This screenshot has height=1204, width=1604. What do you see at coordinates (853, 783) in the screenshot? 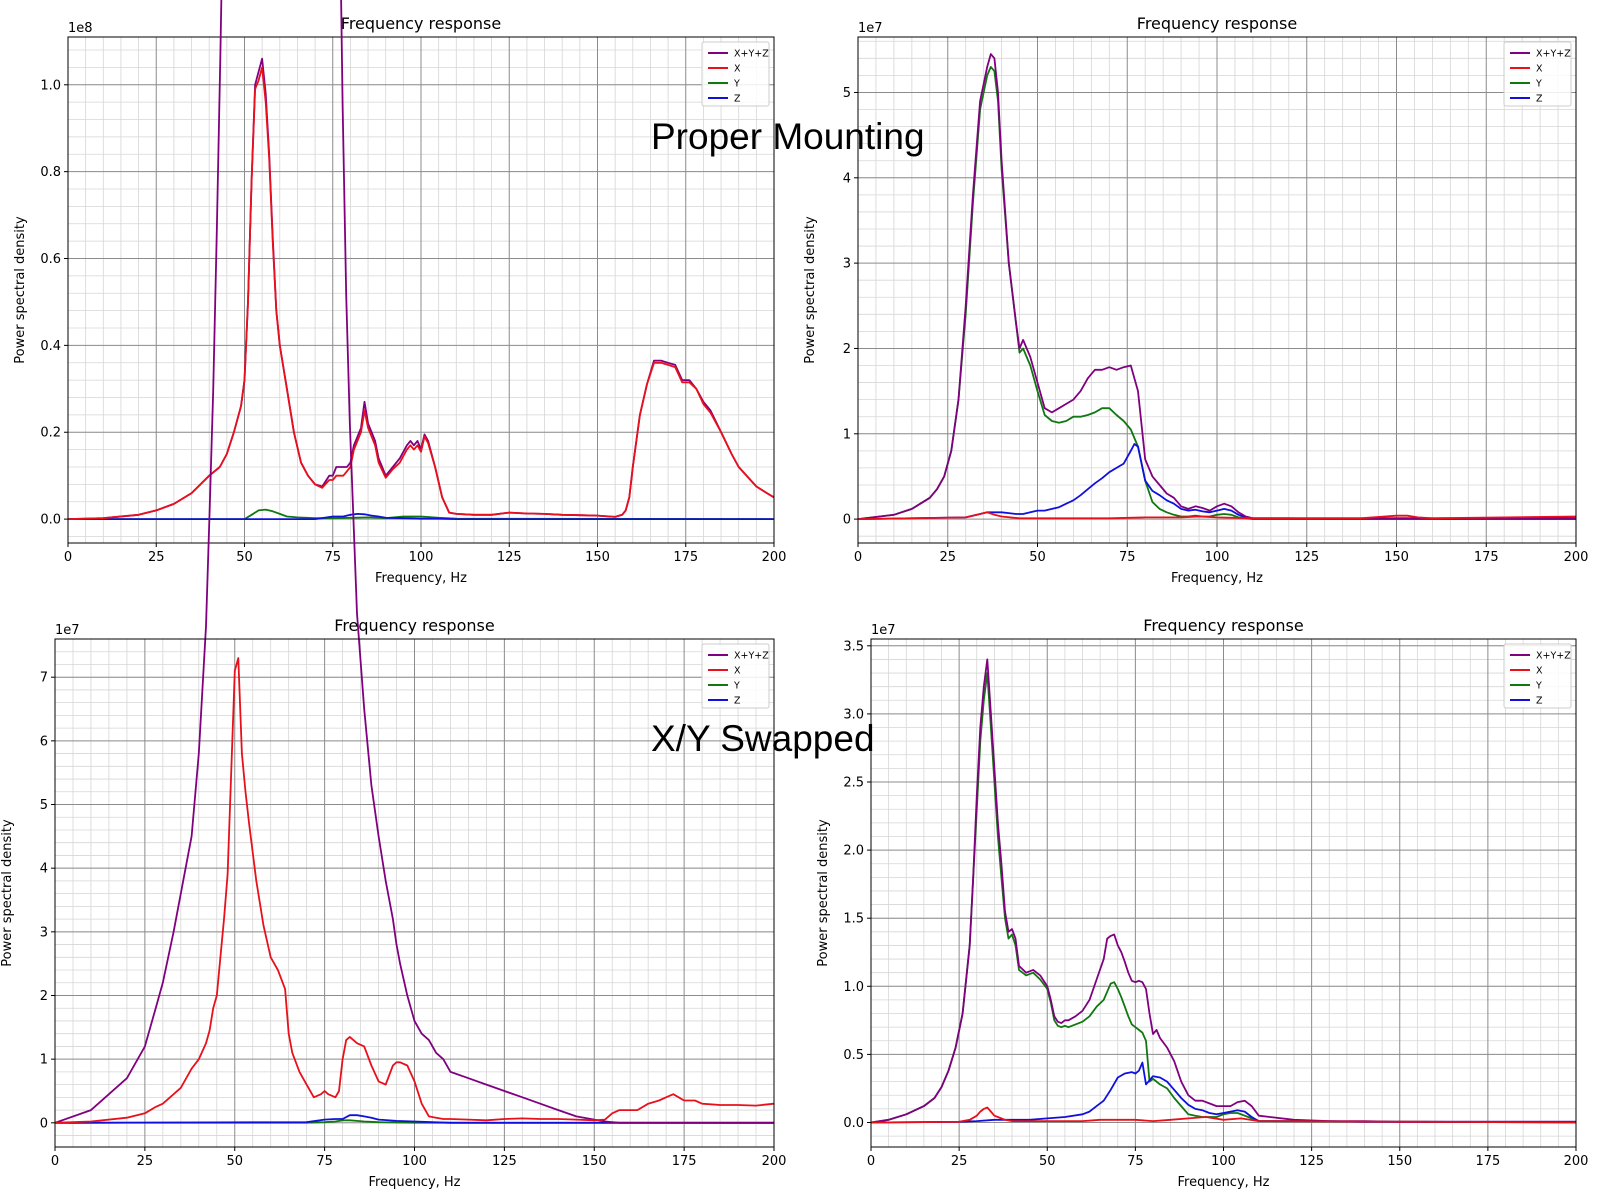
I see `y-tick-label: 2.5` at bounding box center [853, 783].